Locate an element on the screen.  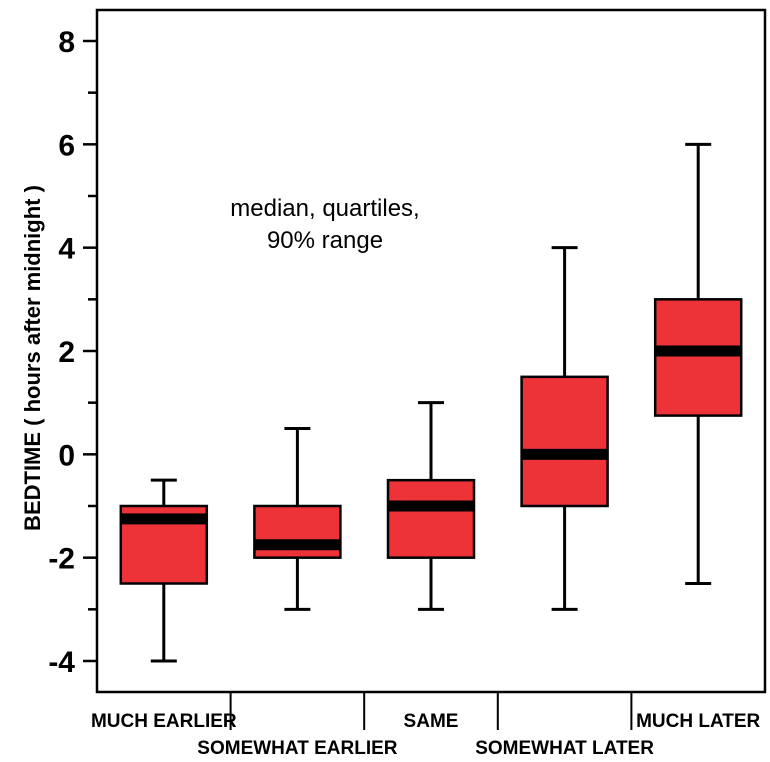
y-tick-label: 4 is located at coordinates (66, 249).